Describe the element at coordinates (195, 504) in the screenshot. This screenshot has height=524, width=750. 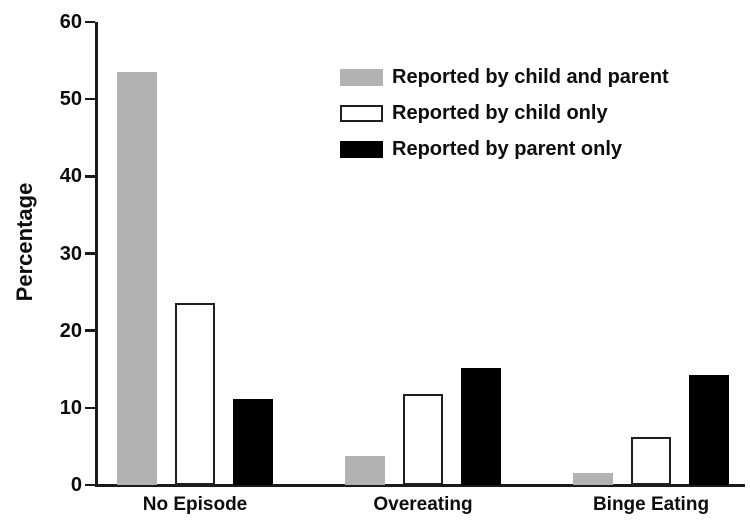
I see `x-category-label-no-episode: No Episode` at that location.